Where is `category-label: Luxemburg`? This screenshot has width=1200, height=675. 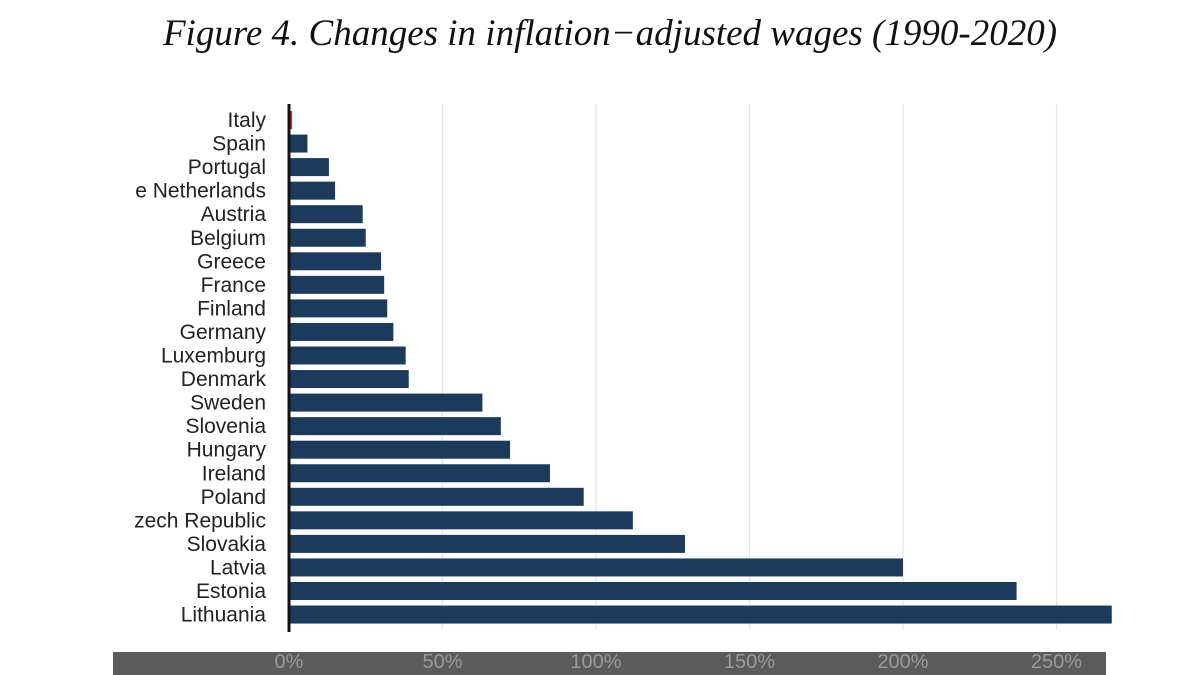
category-label: Luxemburg is located at coordinates (213, 356).